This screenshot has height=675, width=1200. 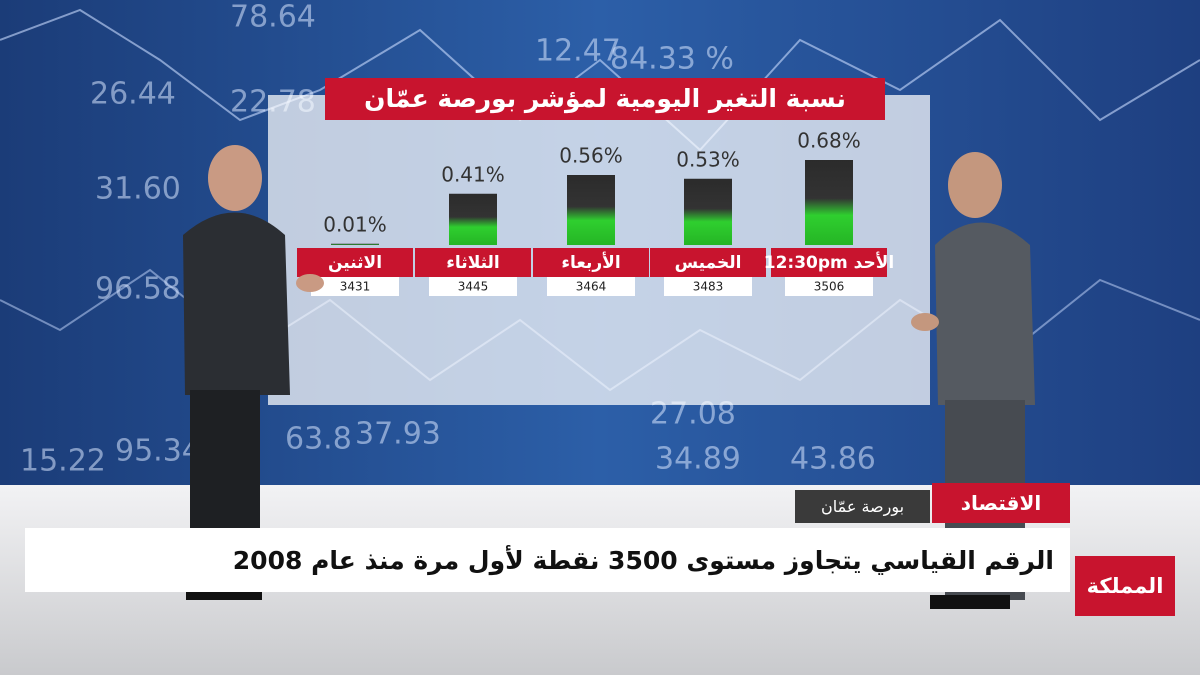 I want to click on index-level: 3506, so click(x=829, y=287).